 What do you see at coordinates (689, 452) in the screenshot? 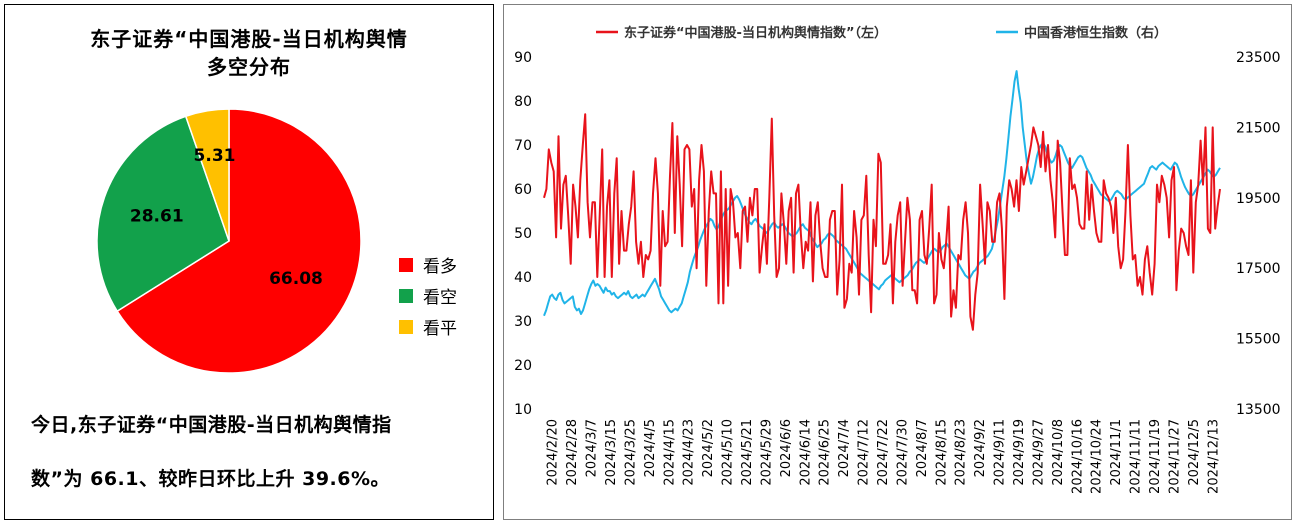
I see `x-tick-label: 2024/4/23` at bounding box center [689, 452].